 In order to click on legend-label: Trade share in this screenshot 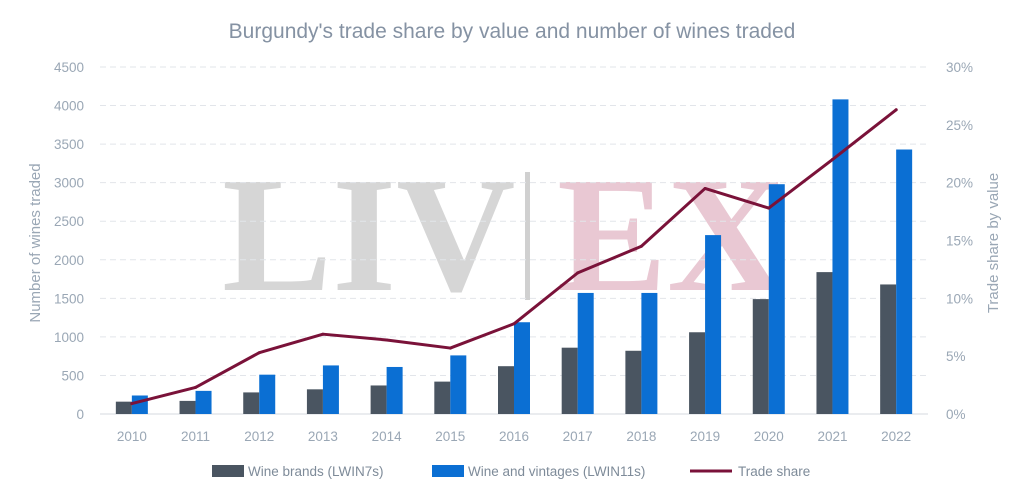, I will do `click(774, 471)`.